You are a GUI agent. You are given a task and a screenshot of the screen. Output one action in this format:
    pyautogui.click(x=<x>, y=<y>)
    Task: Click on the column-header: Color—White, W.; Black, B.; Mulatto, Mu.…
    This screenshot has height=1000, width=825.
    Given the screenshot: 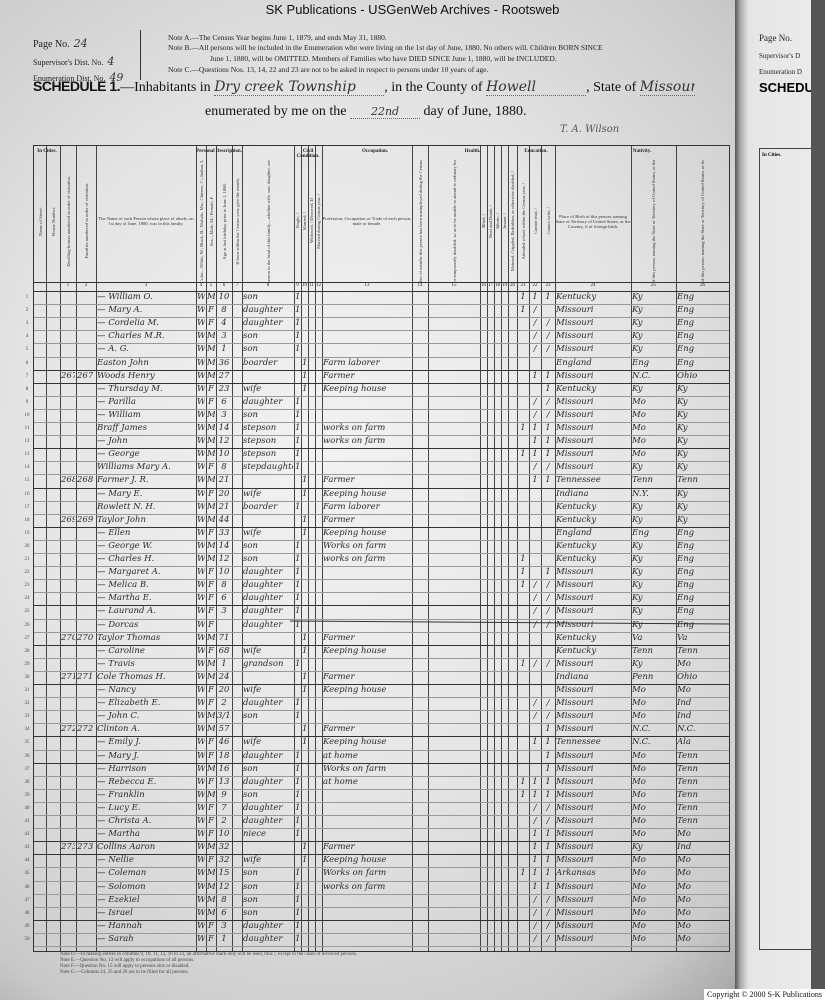 What is the action you would take?
    pyautogui.click(x=201, y=221)
    